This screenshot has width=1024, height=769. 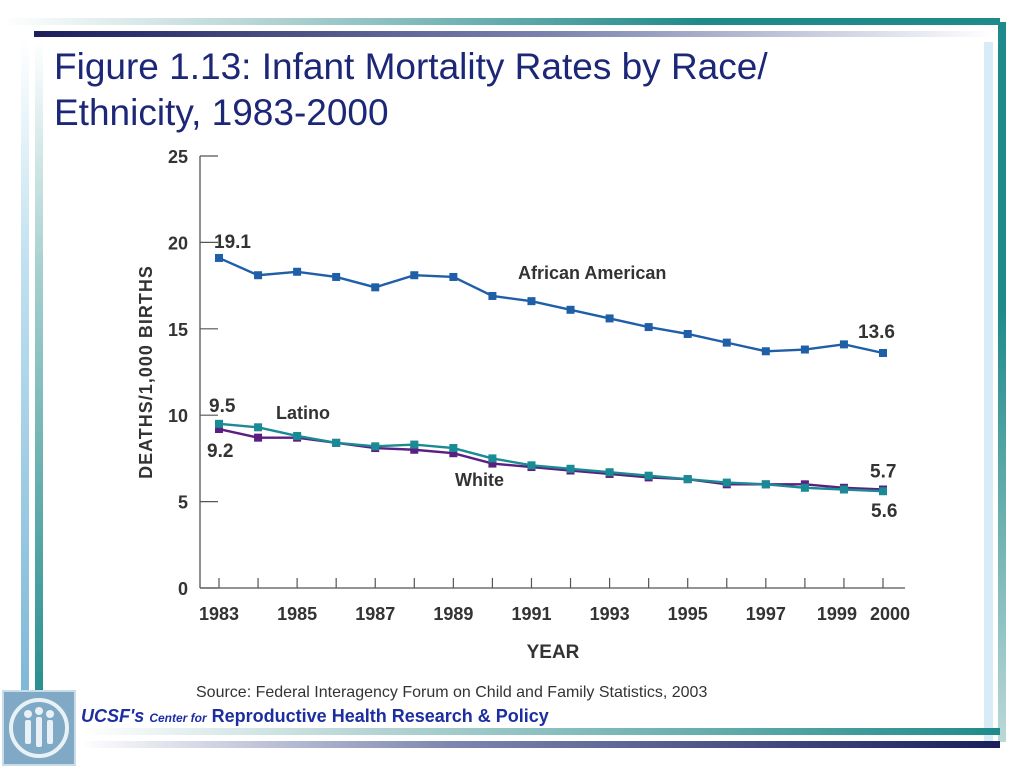 I want to click on latino-line, so click(x=551, y=457).